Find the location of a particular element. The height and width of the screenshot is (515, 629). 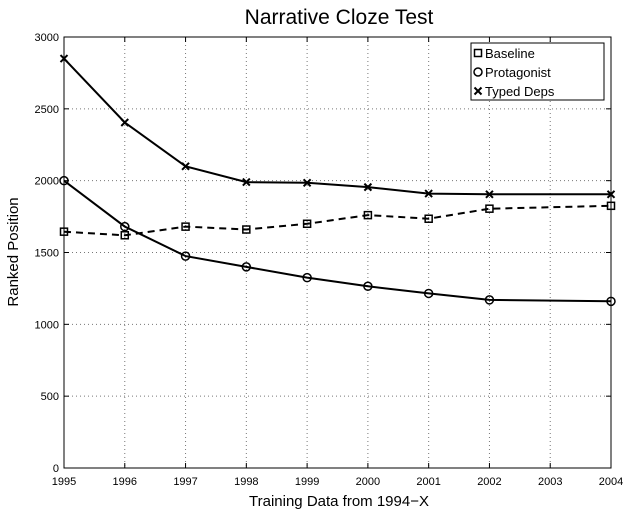

legend-marker-protagonist is located at coordinates (478, 72).